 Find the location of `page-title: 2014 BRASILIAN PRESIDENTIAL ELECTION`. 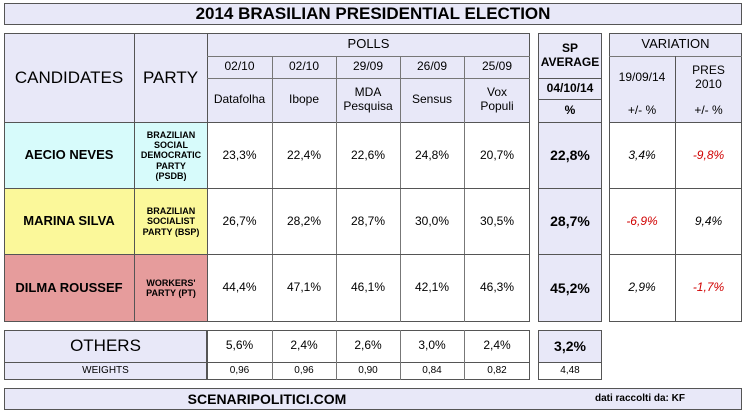

page-title: 2014 BRASILIAN PRESIDENTIAL ELECTION is located at coordinates (373, 14).